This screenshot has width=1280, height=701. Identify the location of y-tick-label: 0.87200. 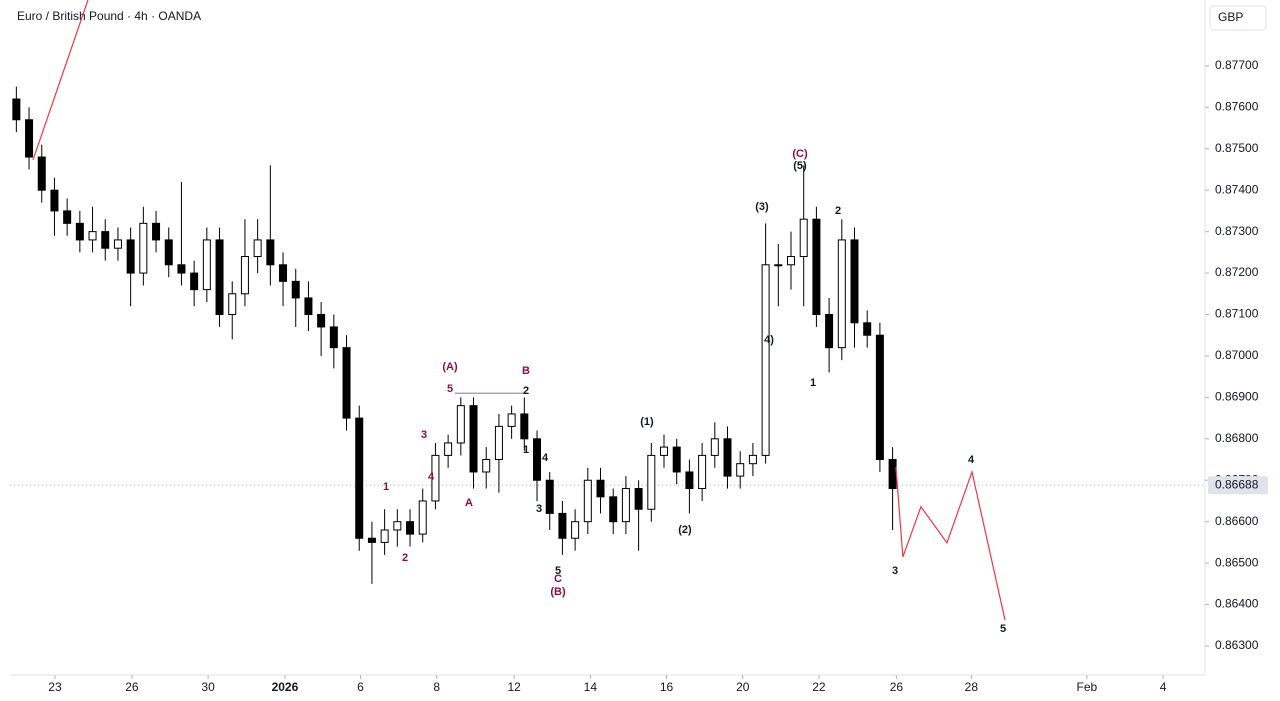
(1237, 272).